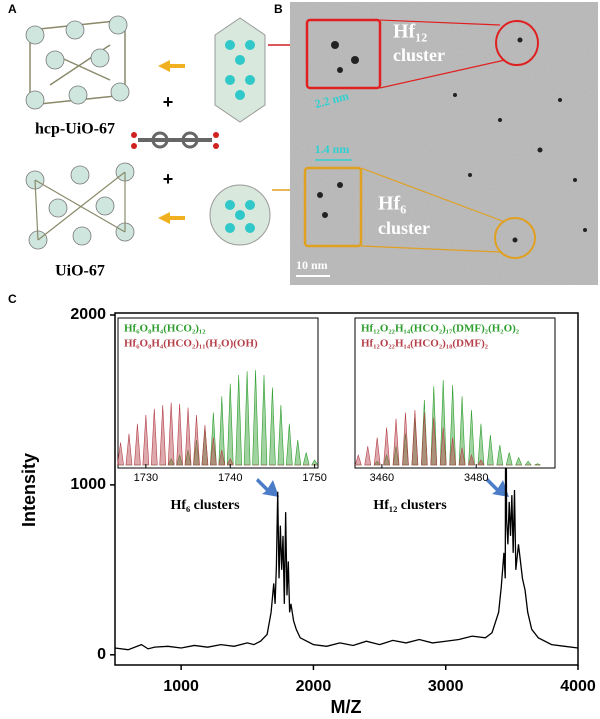 Image resolution: width=600 pixels, height=719 pixels. I want to click on inset-x-tick-label: 3480, so click(476, 478).